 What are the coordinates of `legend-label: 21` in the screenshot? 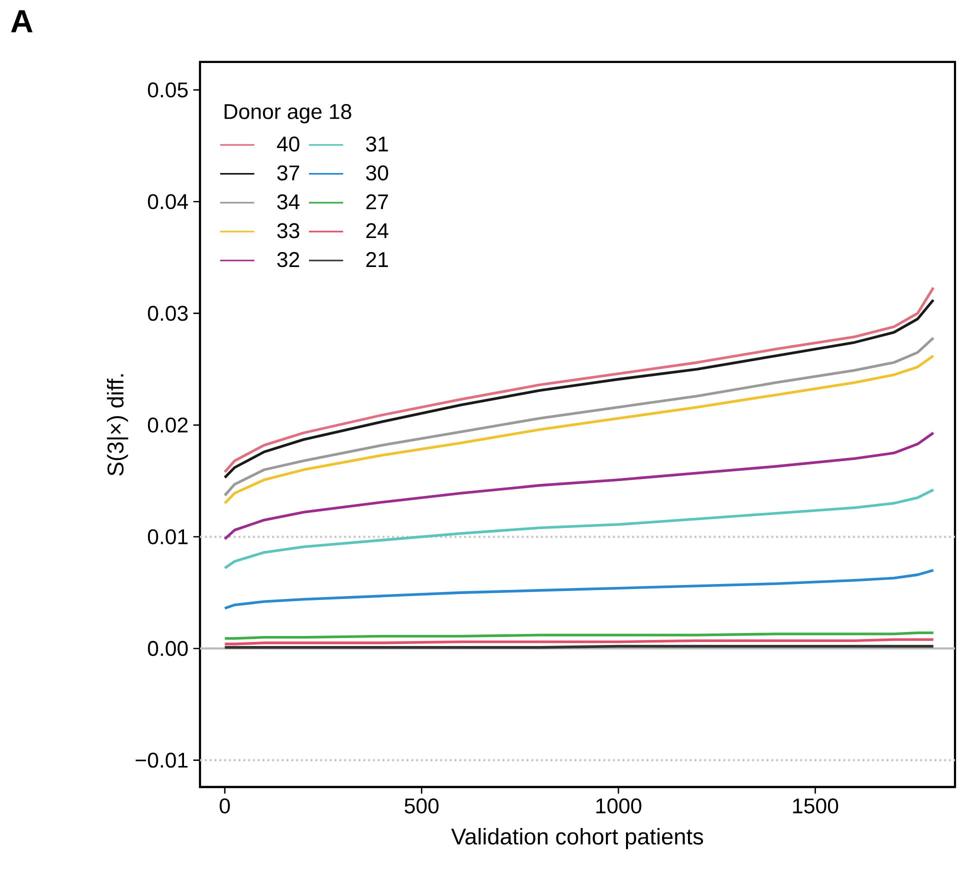 It's located at (377, 259).